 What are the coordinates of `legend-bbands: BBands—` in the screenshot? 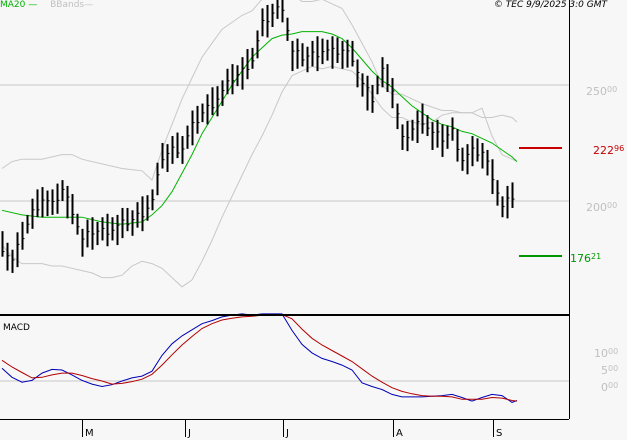 It's located at (72, 5).